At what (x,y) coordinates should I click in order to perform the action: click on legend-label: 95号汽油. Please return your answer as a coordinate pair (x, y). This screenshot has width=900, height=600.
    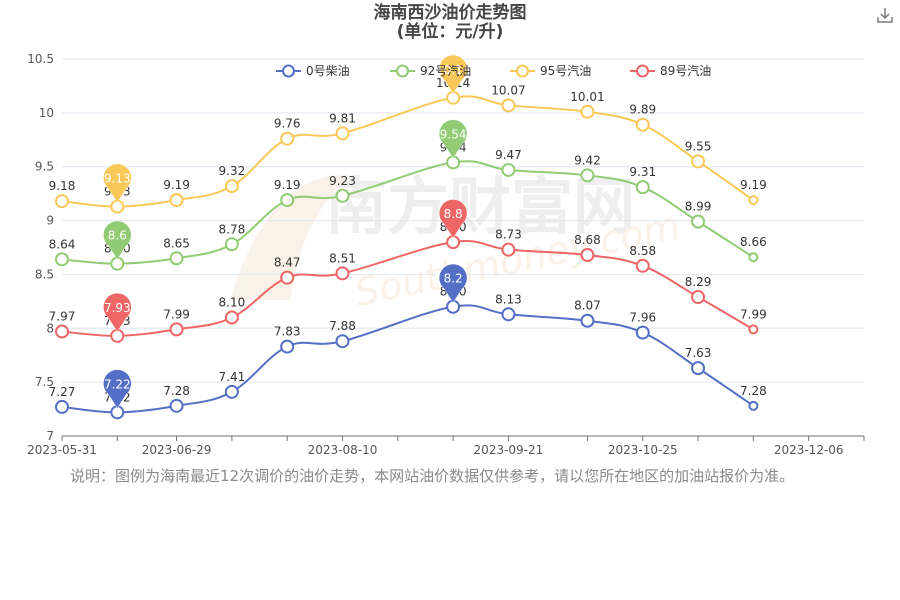
    Looking at the image, I should click on (565, 70).